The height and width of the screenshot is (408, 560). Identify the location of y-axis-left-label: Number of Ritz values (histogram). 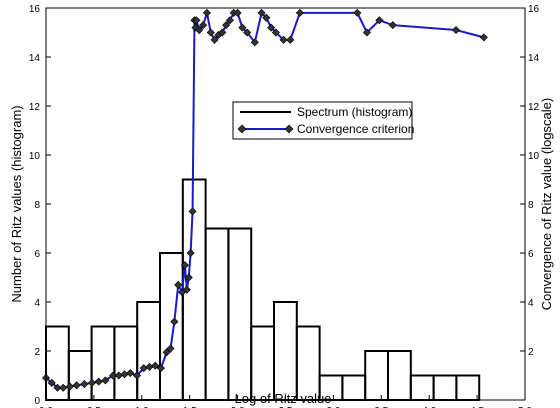
(16, 203).